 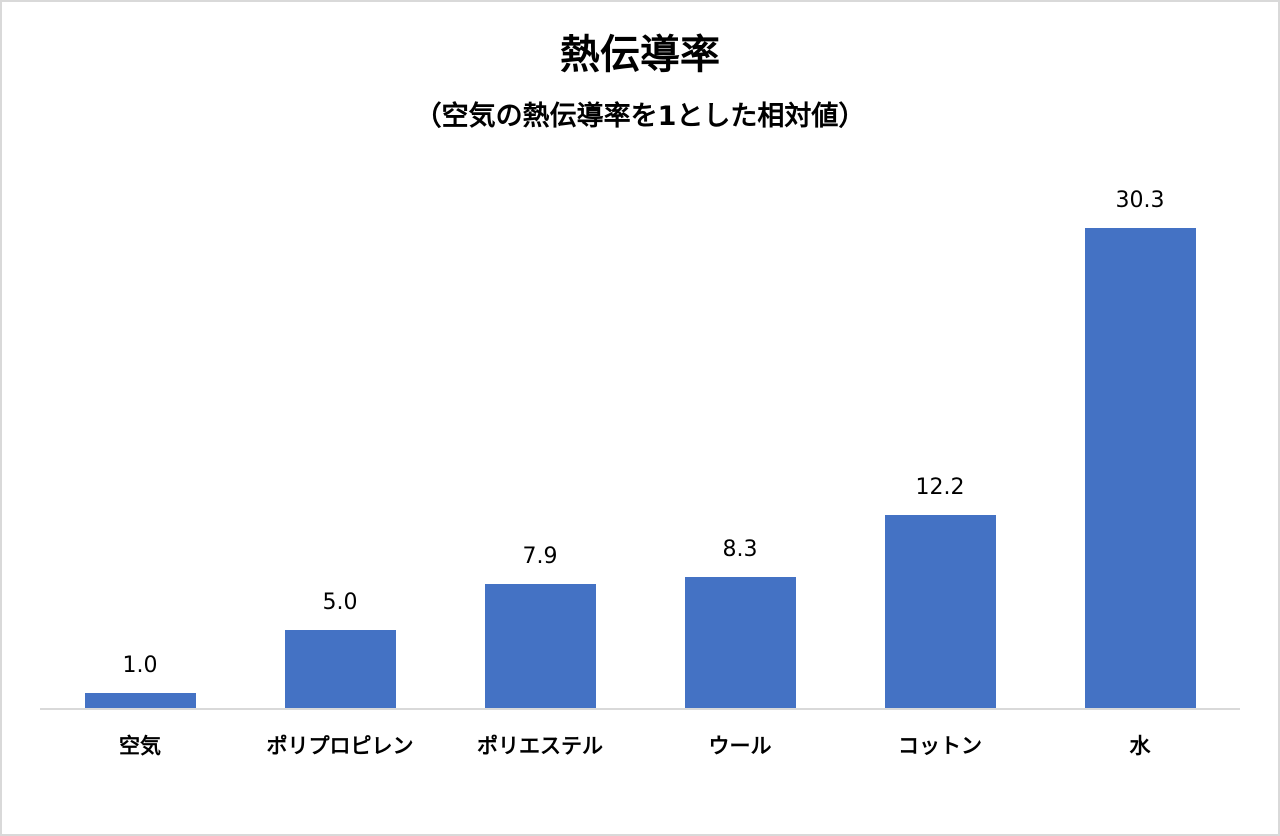 I want to click on data-label: 1.0, so click(x=140, y=665).